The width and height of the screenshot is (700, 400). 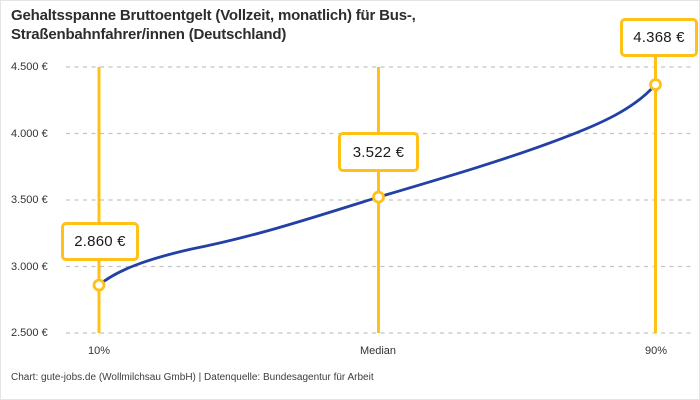 I want to click on y-tick-4000: 4.000 €, so click(x=29, y=133).